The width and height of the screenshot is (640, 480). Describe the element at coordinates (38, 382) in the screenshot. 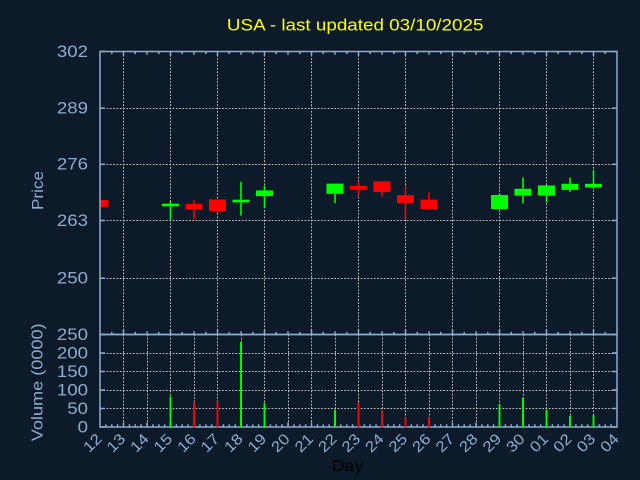

I see `svg-text: Volume (0000)` at that location.